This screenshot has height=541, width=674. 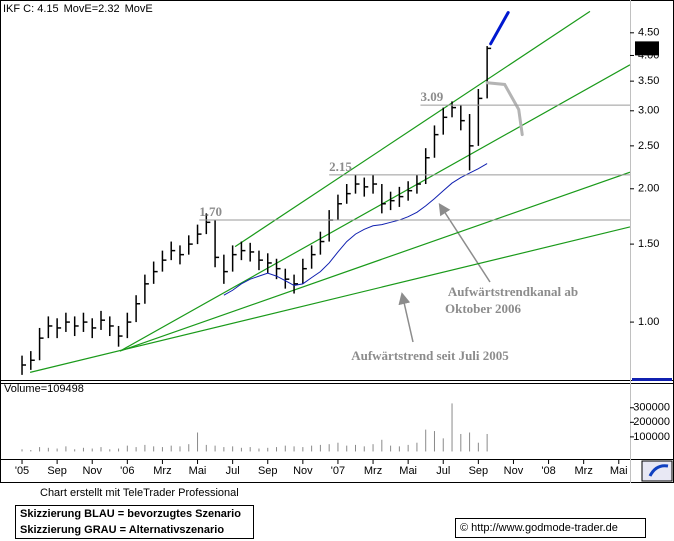 I want to click on level-label: 2.15, so click(x=340, y=166).